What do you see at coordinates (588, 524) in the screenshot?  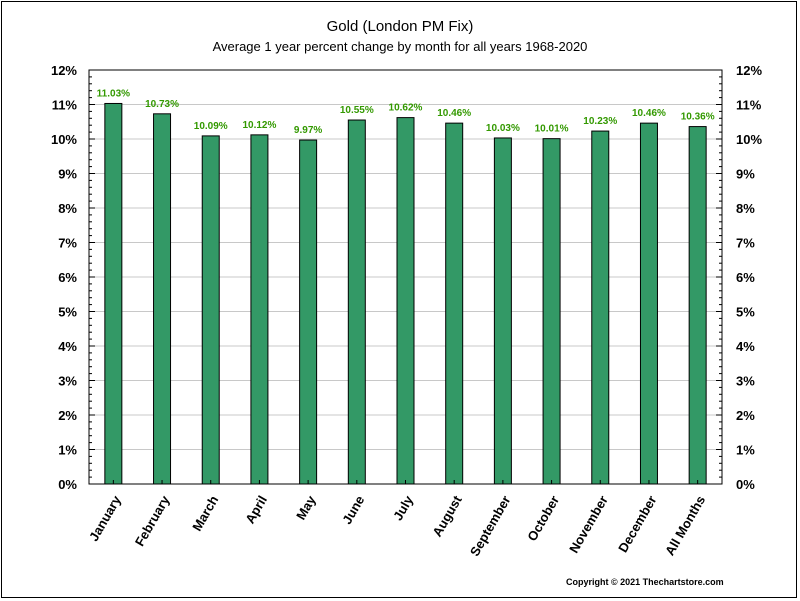 I see `x-category-label: November` at bounding box center [588, 524].